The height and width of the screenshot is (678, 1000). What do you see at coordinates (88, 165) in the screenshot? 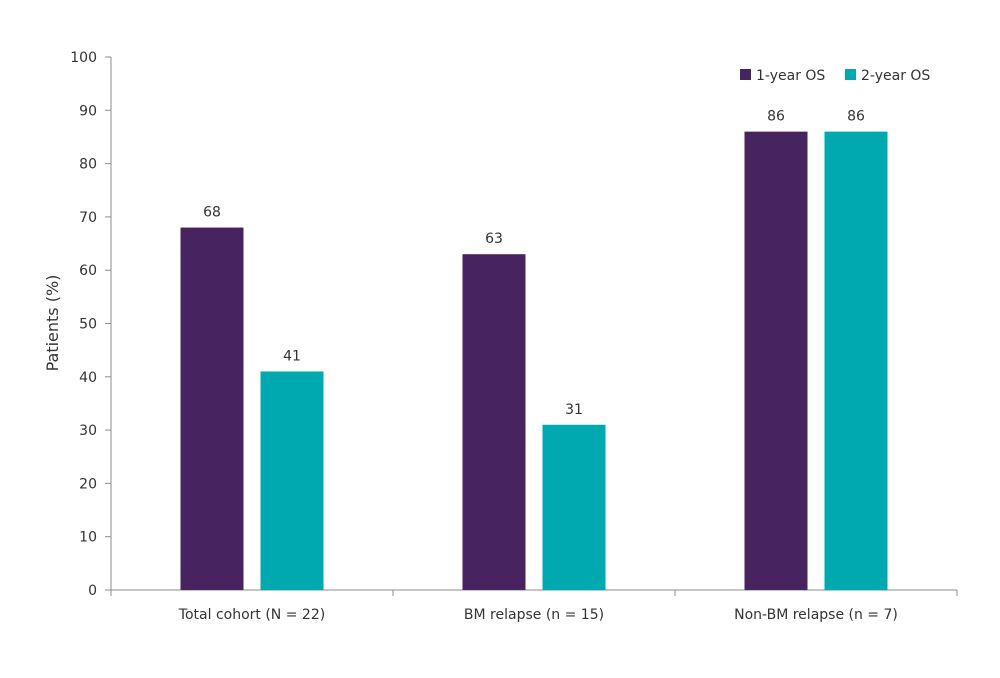
I see `y-tick-label: 80` at bounding box center [88, 165].